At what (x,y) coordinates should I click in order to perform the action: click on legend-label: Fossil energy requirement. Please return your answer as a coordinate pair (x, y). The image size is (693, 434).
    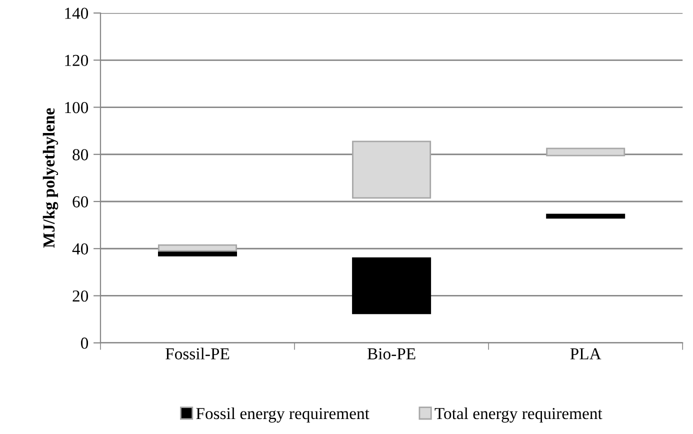
    Looking at the image, I should click on (283, 415).